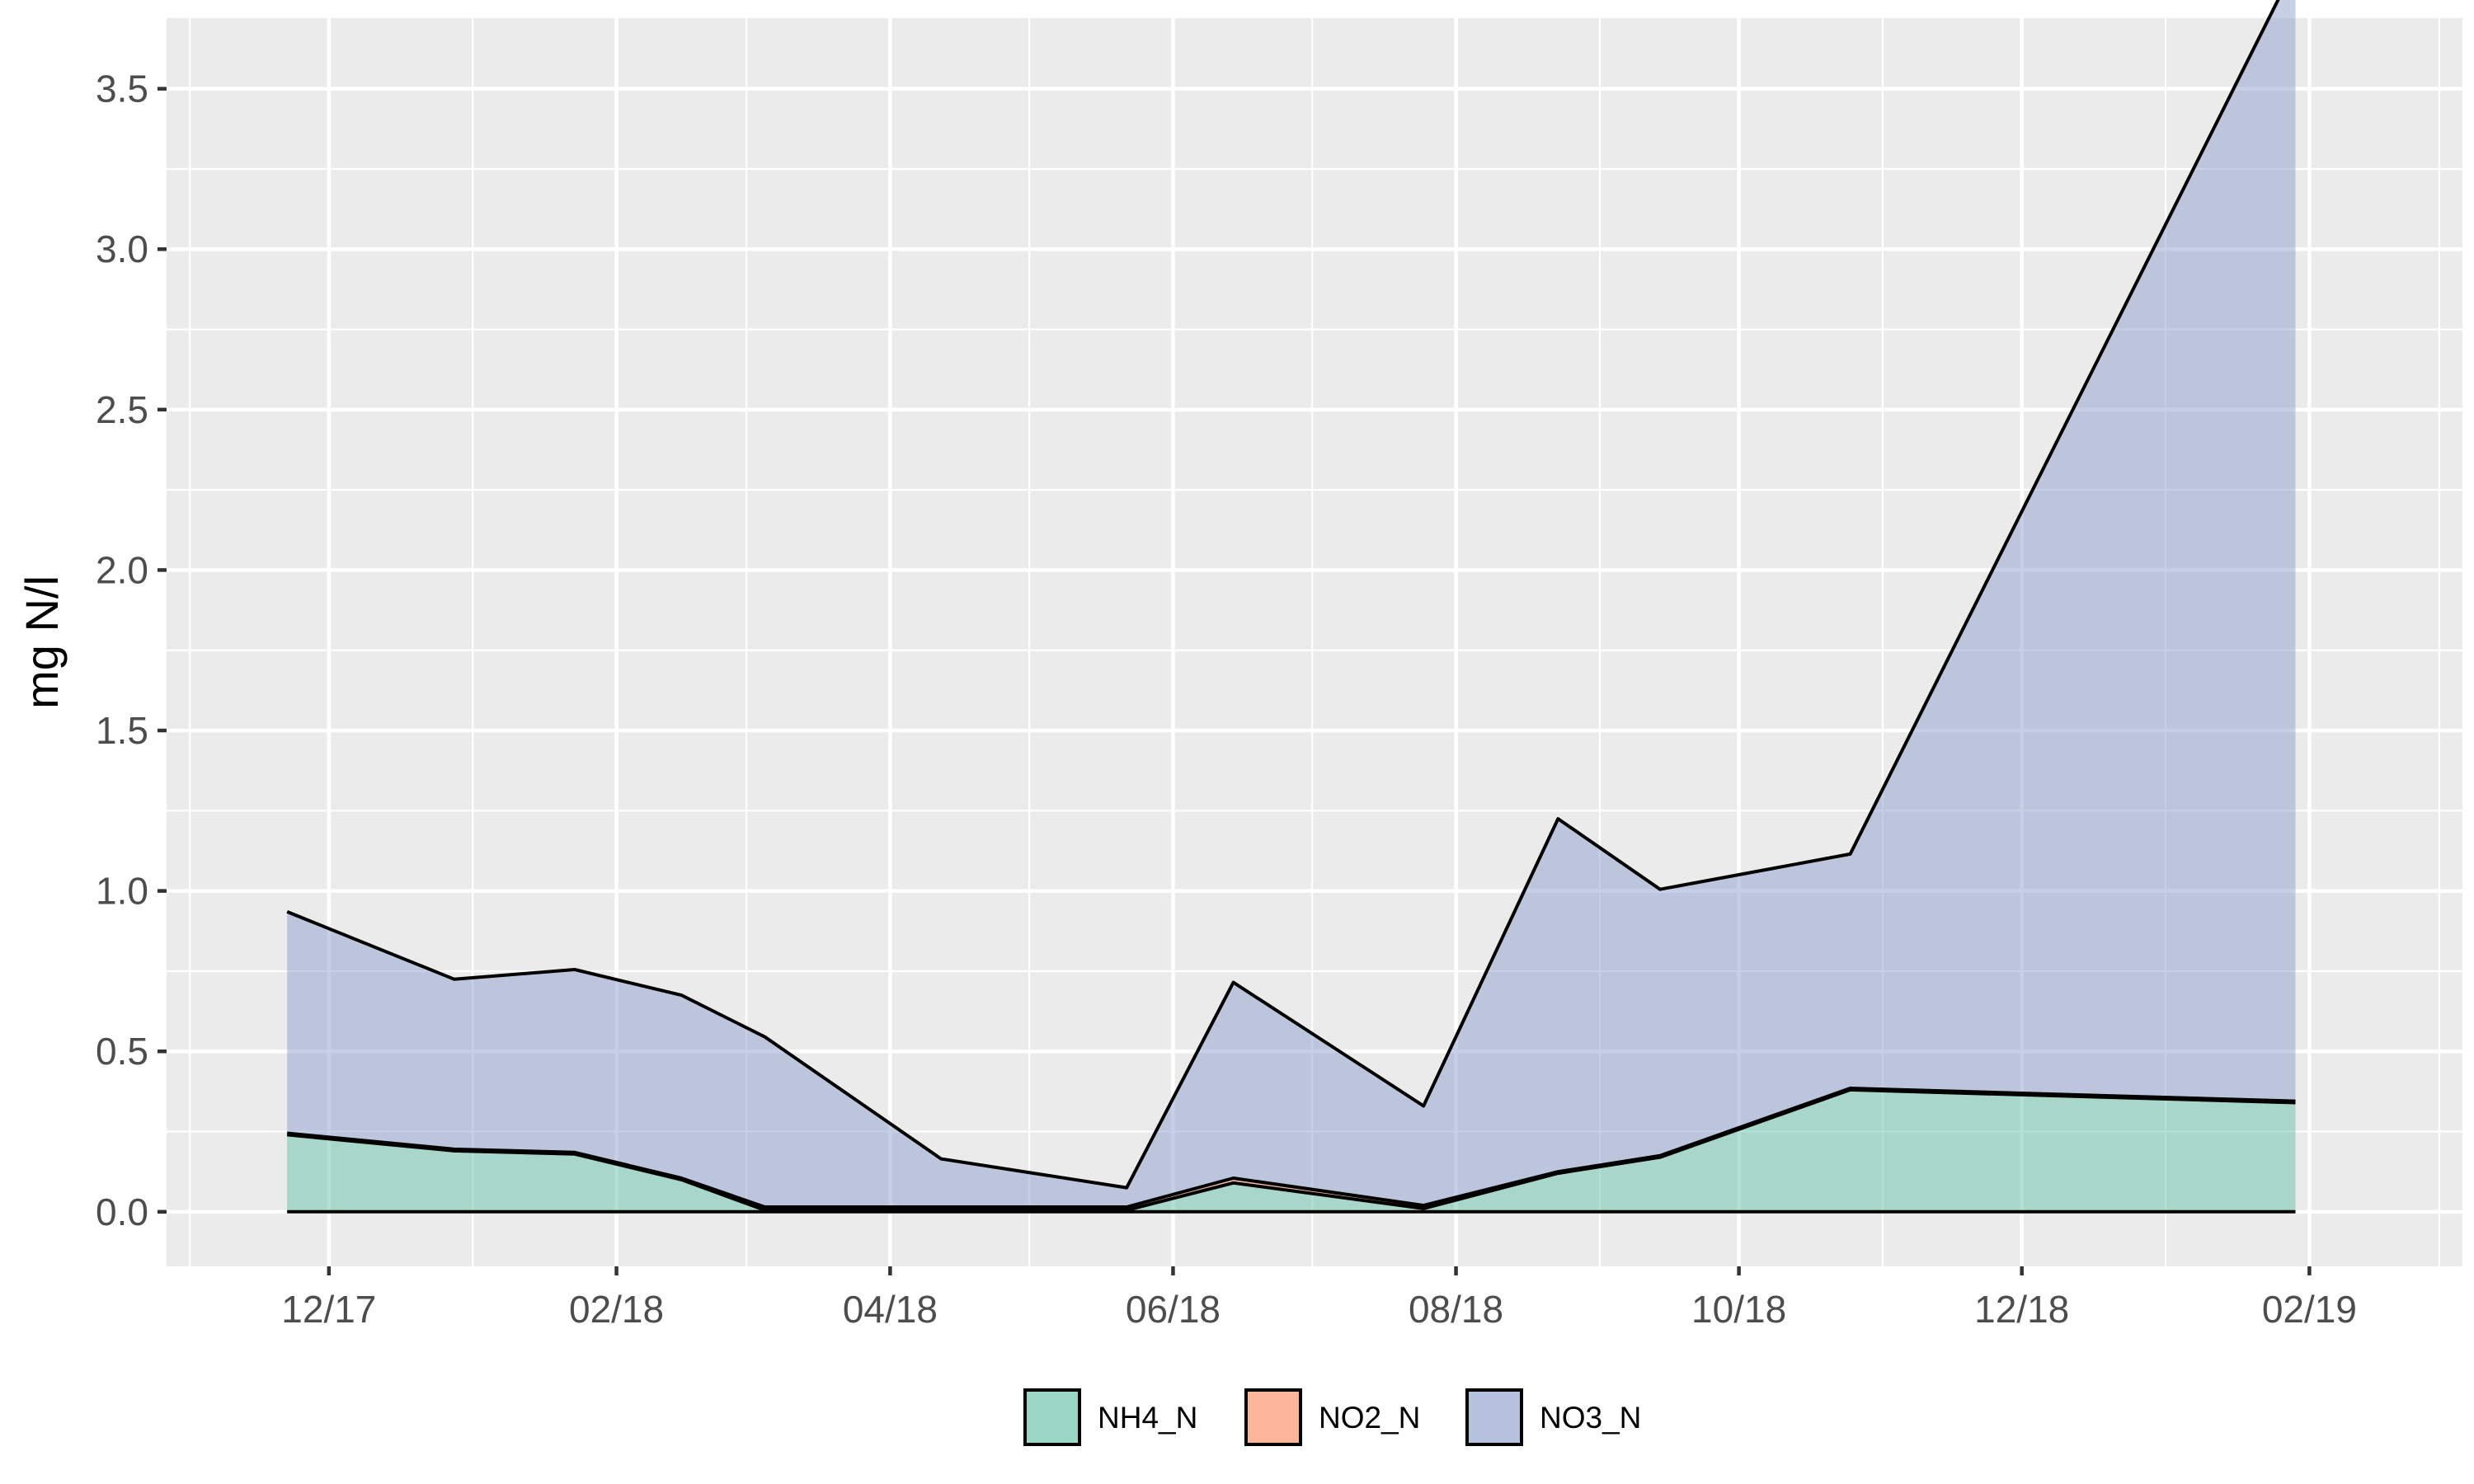 The image size is (2474, 1484). Describe the element at coordinates (131, 650) in the screenshot. I see `y-axis: 0.0 0.5 1.0 1.5 2.0 2.5 3.0 3.5` at that location.